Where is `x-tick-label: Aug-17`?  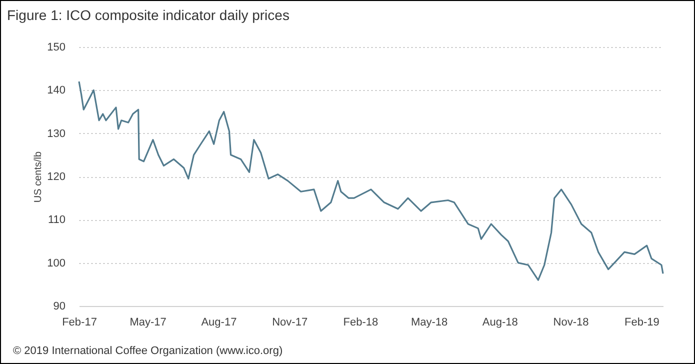
x-tick-label: Aug-17 is located at coordinates (219, 322).